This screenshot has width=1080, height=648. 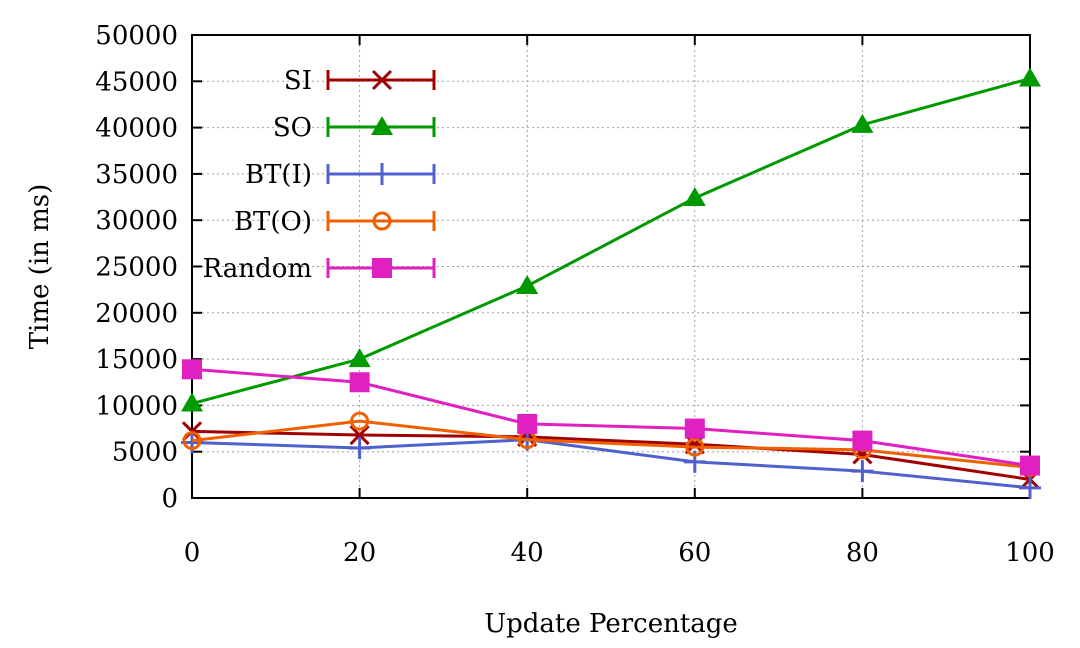 What do you see at coordinates (145, 453) in the screenshot?
I see `y-tick-label: 5000` at bounding box center [145, 453].